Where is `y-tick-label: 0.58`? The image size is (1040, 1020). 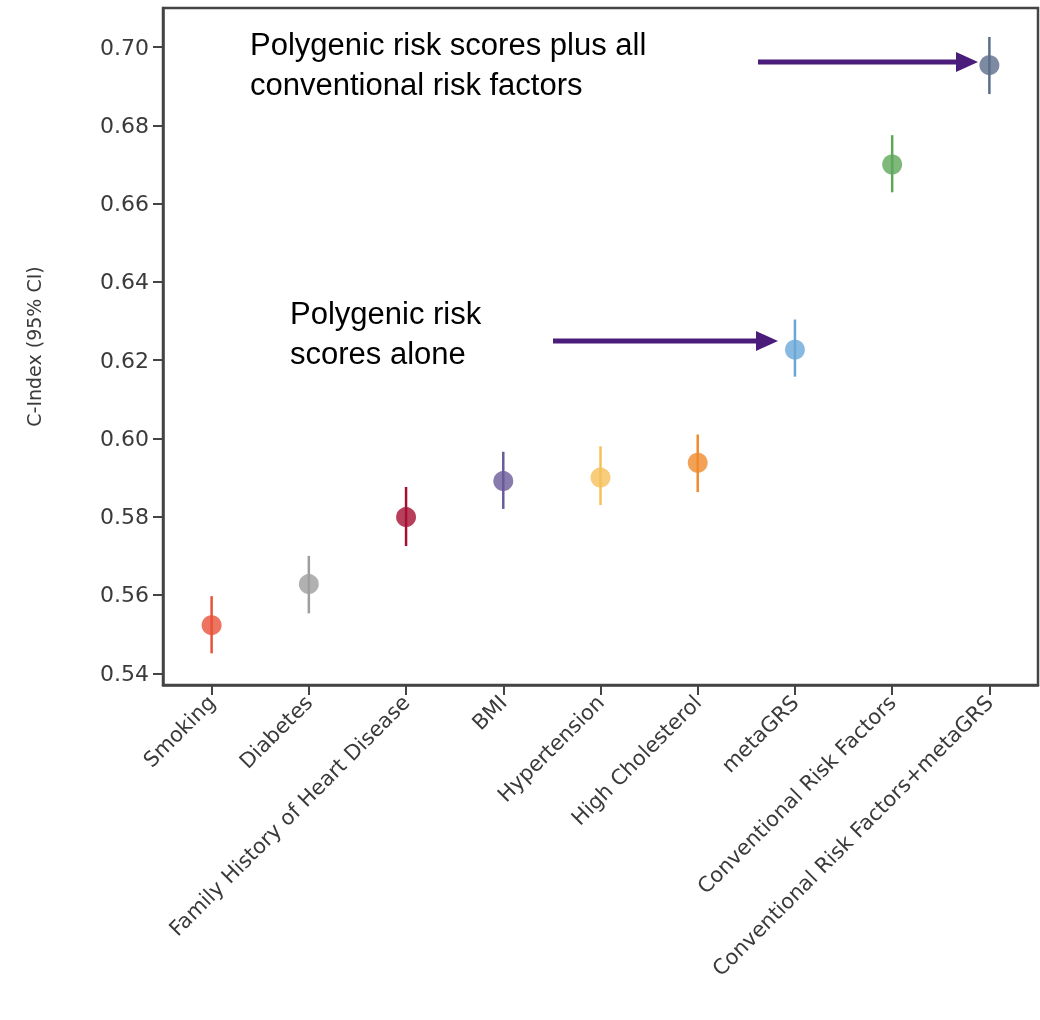
y-tick-label: 0.58 is located at coordinates (124, 517).